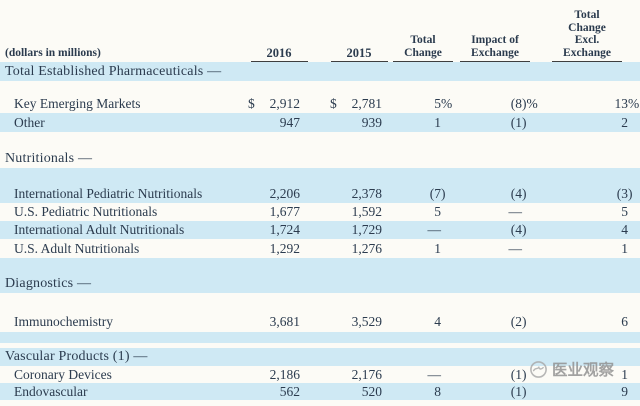 The image size is (640, 406). What do you see at coordinates (284, 229) in the screenshot?
I see `cell-value: 1,724` at bounding box center [284, 229].